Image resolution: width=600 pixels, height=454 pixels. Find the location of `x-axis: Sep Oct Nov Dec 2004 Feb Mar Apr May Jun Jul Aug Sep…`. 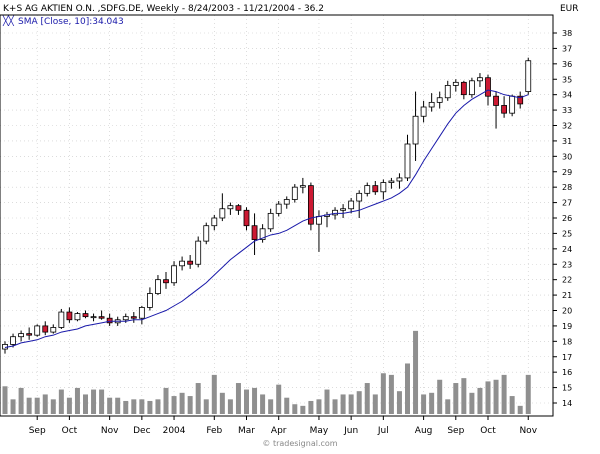

x-axis: Sep Oct Nov Dec 2004 Feb Mar Apr May Jun Jul Aug Sep… is located at coordinates (283, 426).